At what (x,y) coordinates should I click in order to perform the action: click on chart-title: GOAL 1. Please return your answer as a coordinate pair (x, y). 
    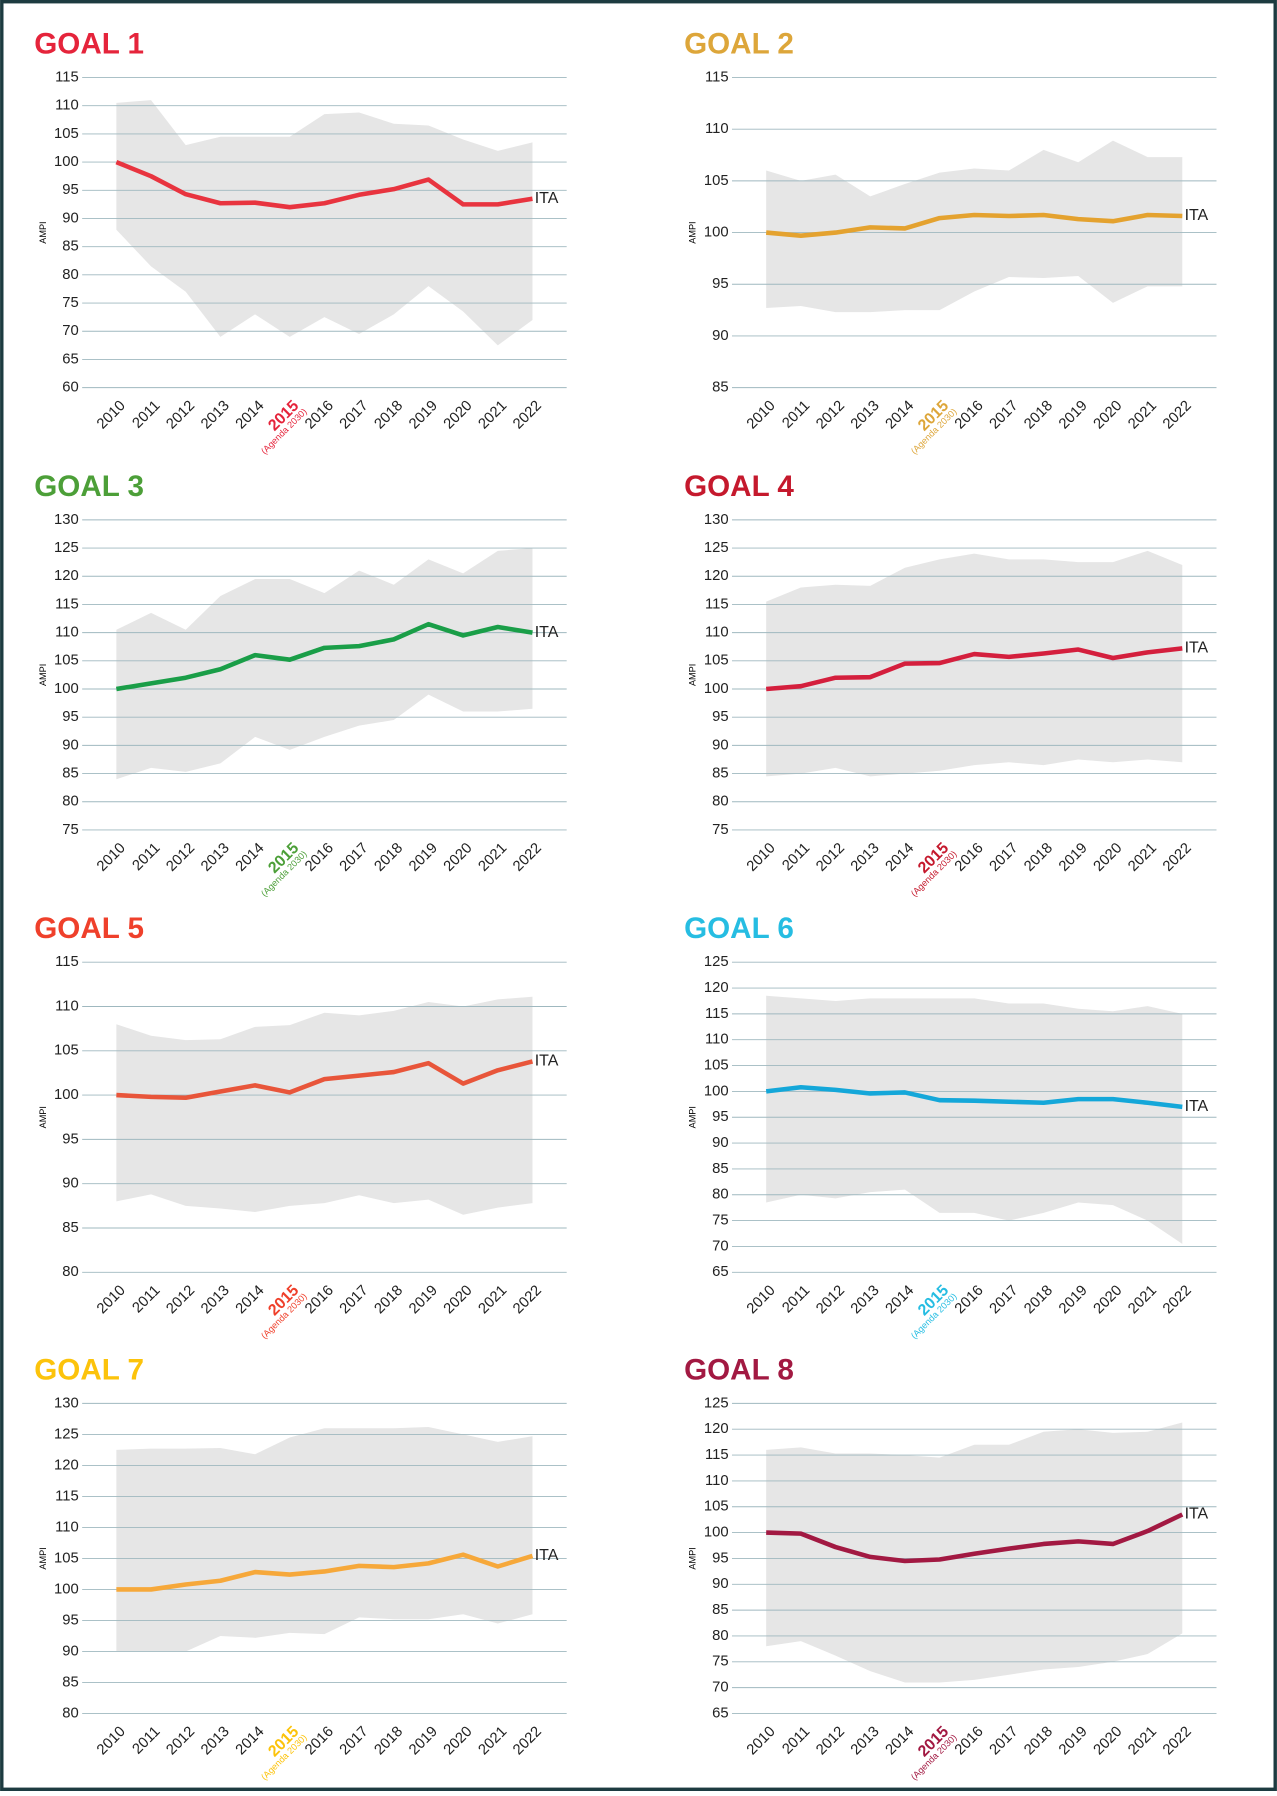
    Looking at the image, I should click on (89, 43).